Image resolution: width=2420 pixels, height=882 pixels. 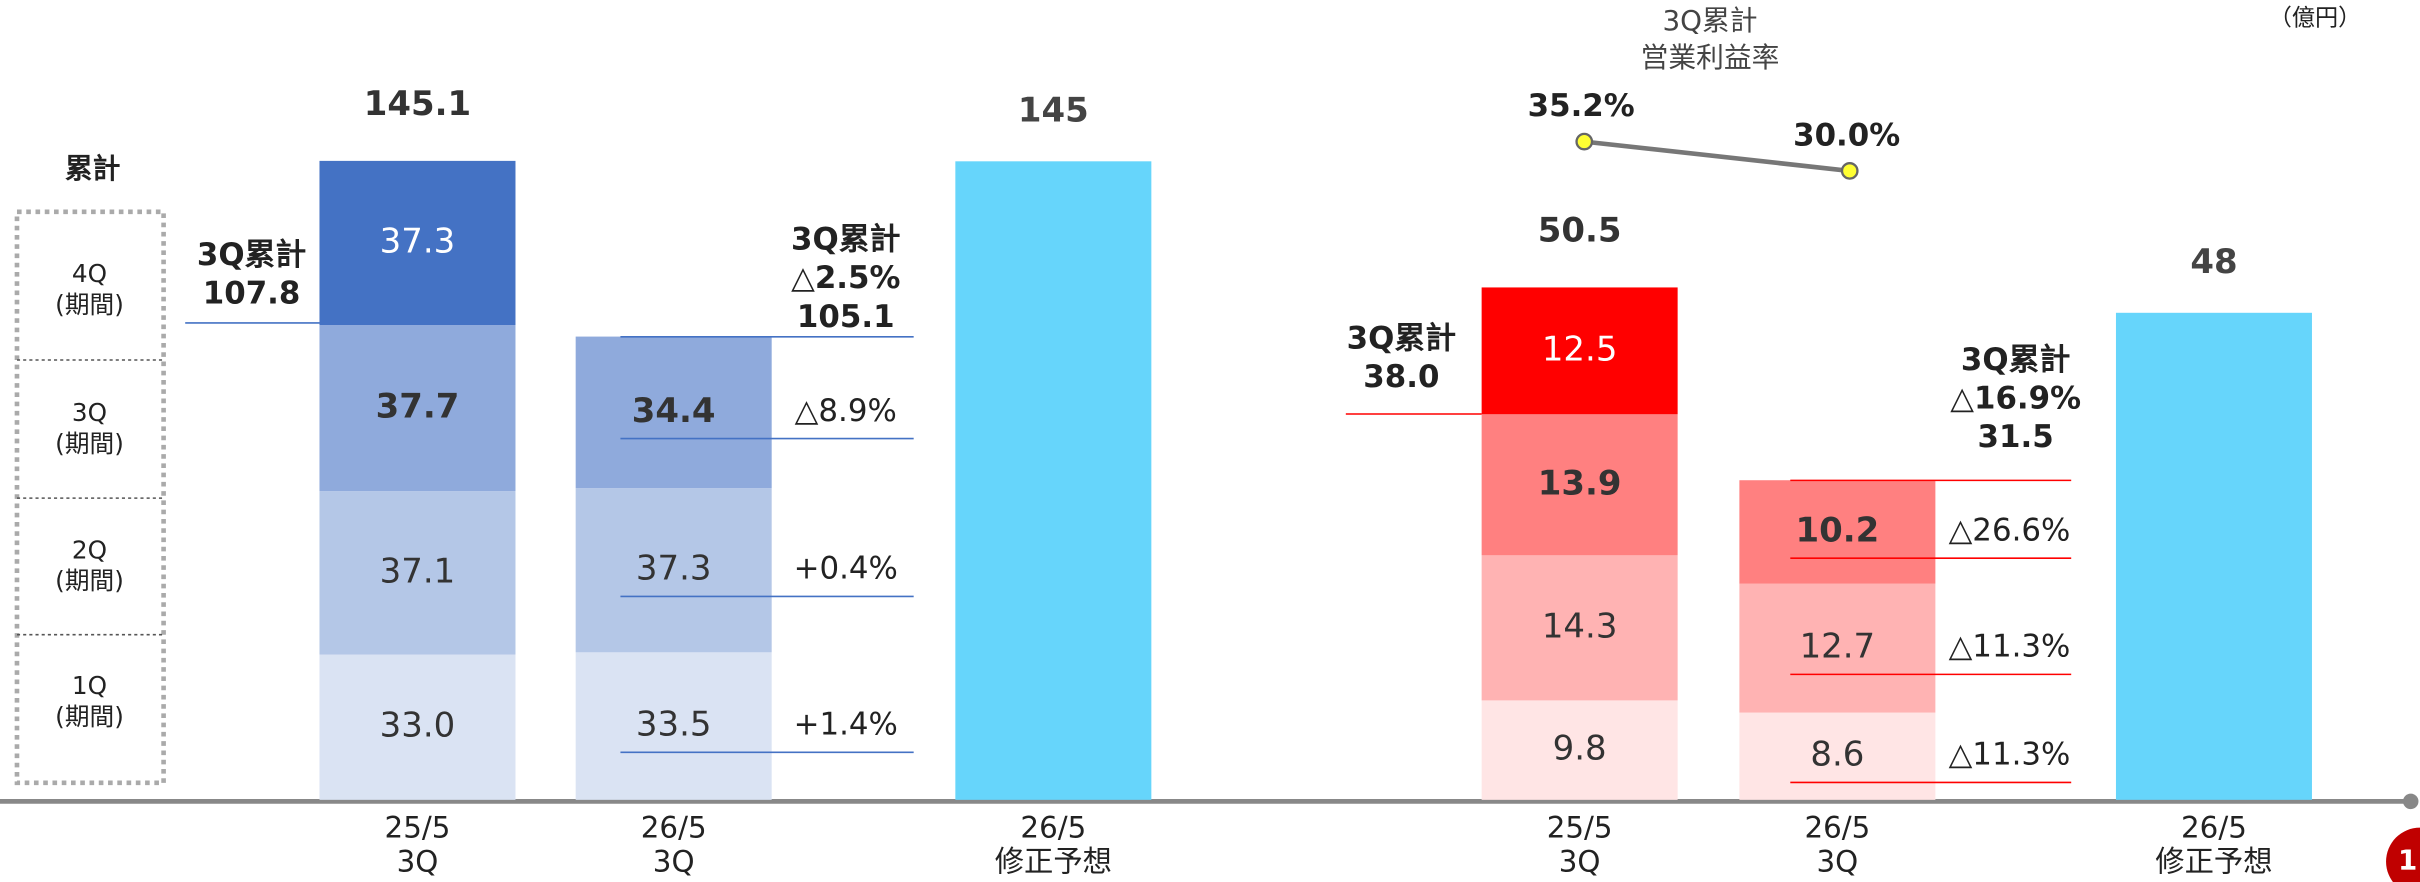 What do you see at coordinates (2411, 801) in the screenshot?
I see `axis-end` at bounding box center [2411, 801].